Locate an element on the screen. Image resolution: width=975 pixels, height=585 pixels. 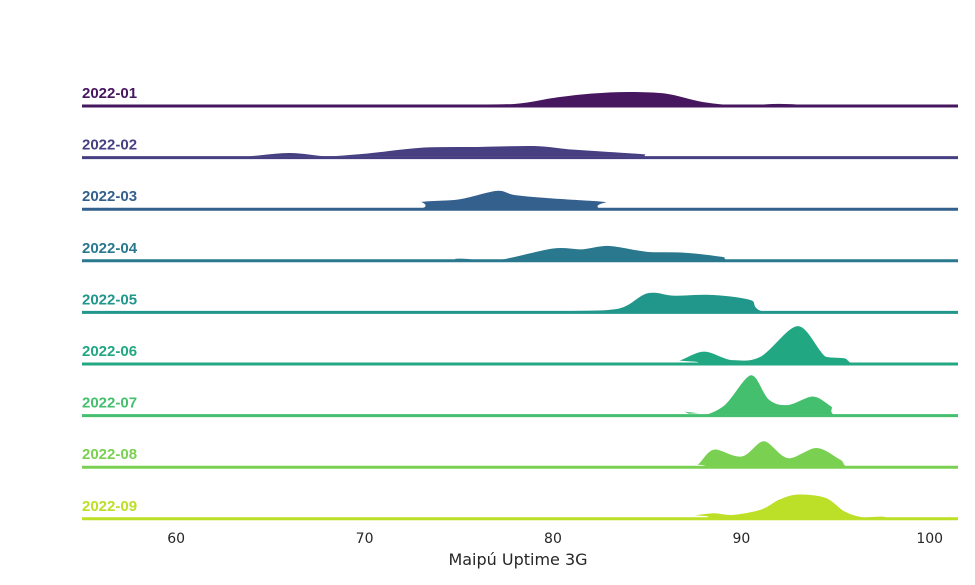
row-label-2022-01: 2022-01 is located at coordinates (109, 93).